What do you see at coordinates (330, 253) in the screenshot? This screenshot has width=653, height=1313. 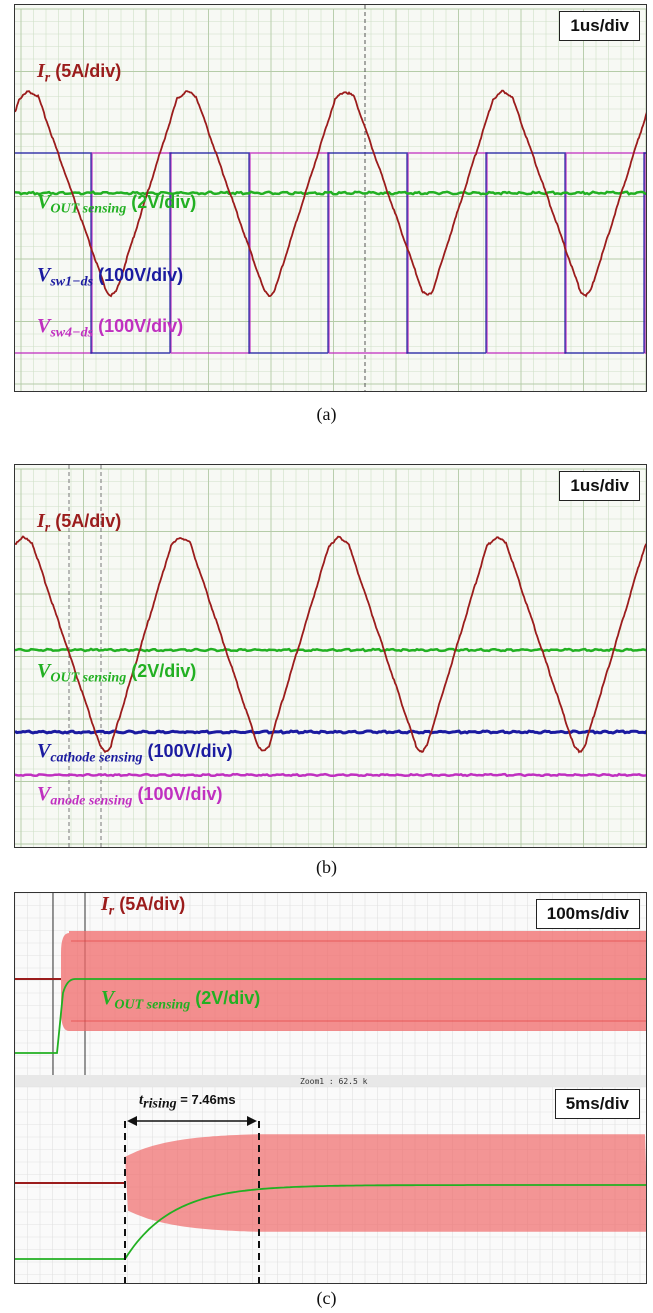 I see `vsw1-trace` at bounding box center [330, 253].